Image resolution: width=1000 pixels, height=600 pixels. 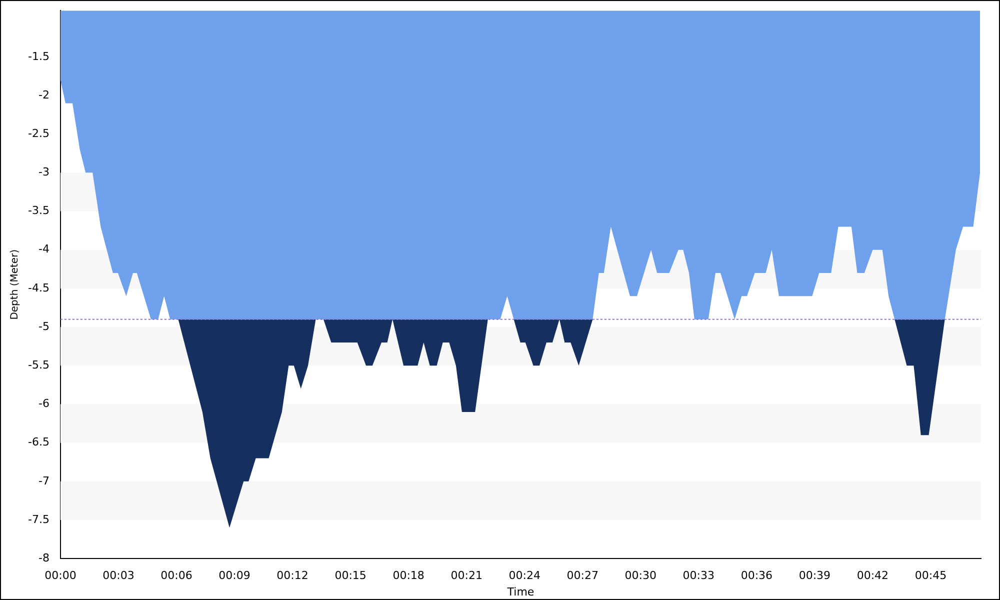 What do you see at coordinates (756, 575) in the screenshot?
I see `x-tick-label: 00:36` at bounding box center [756, 575].